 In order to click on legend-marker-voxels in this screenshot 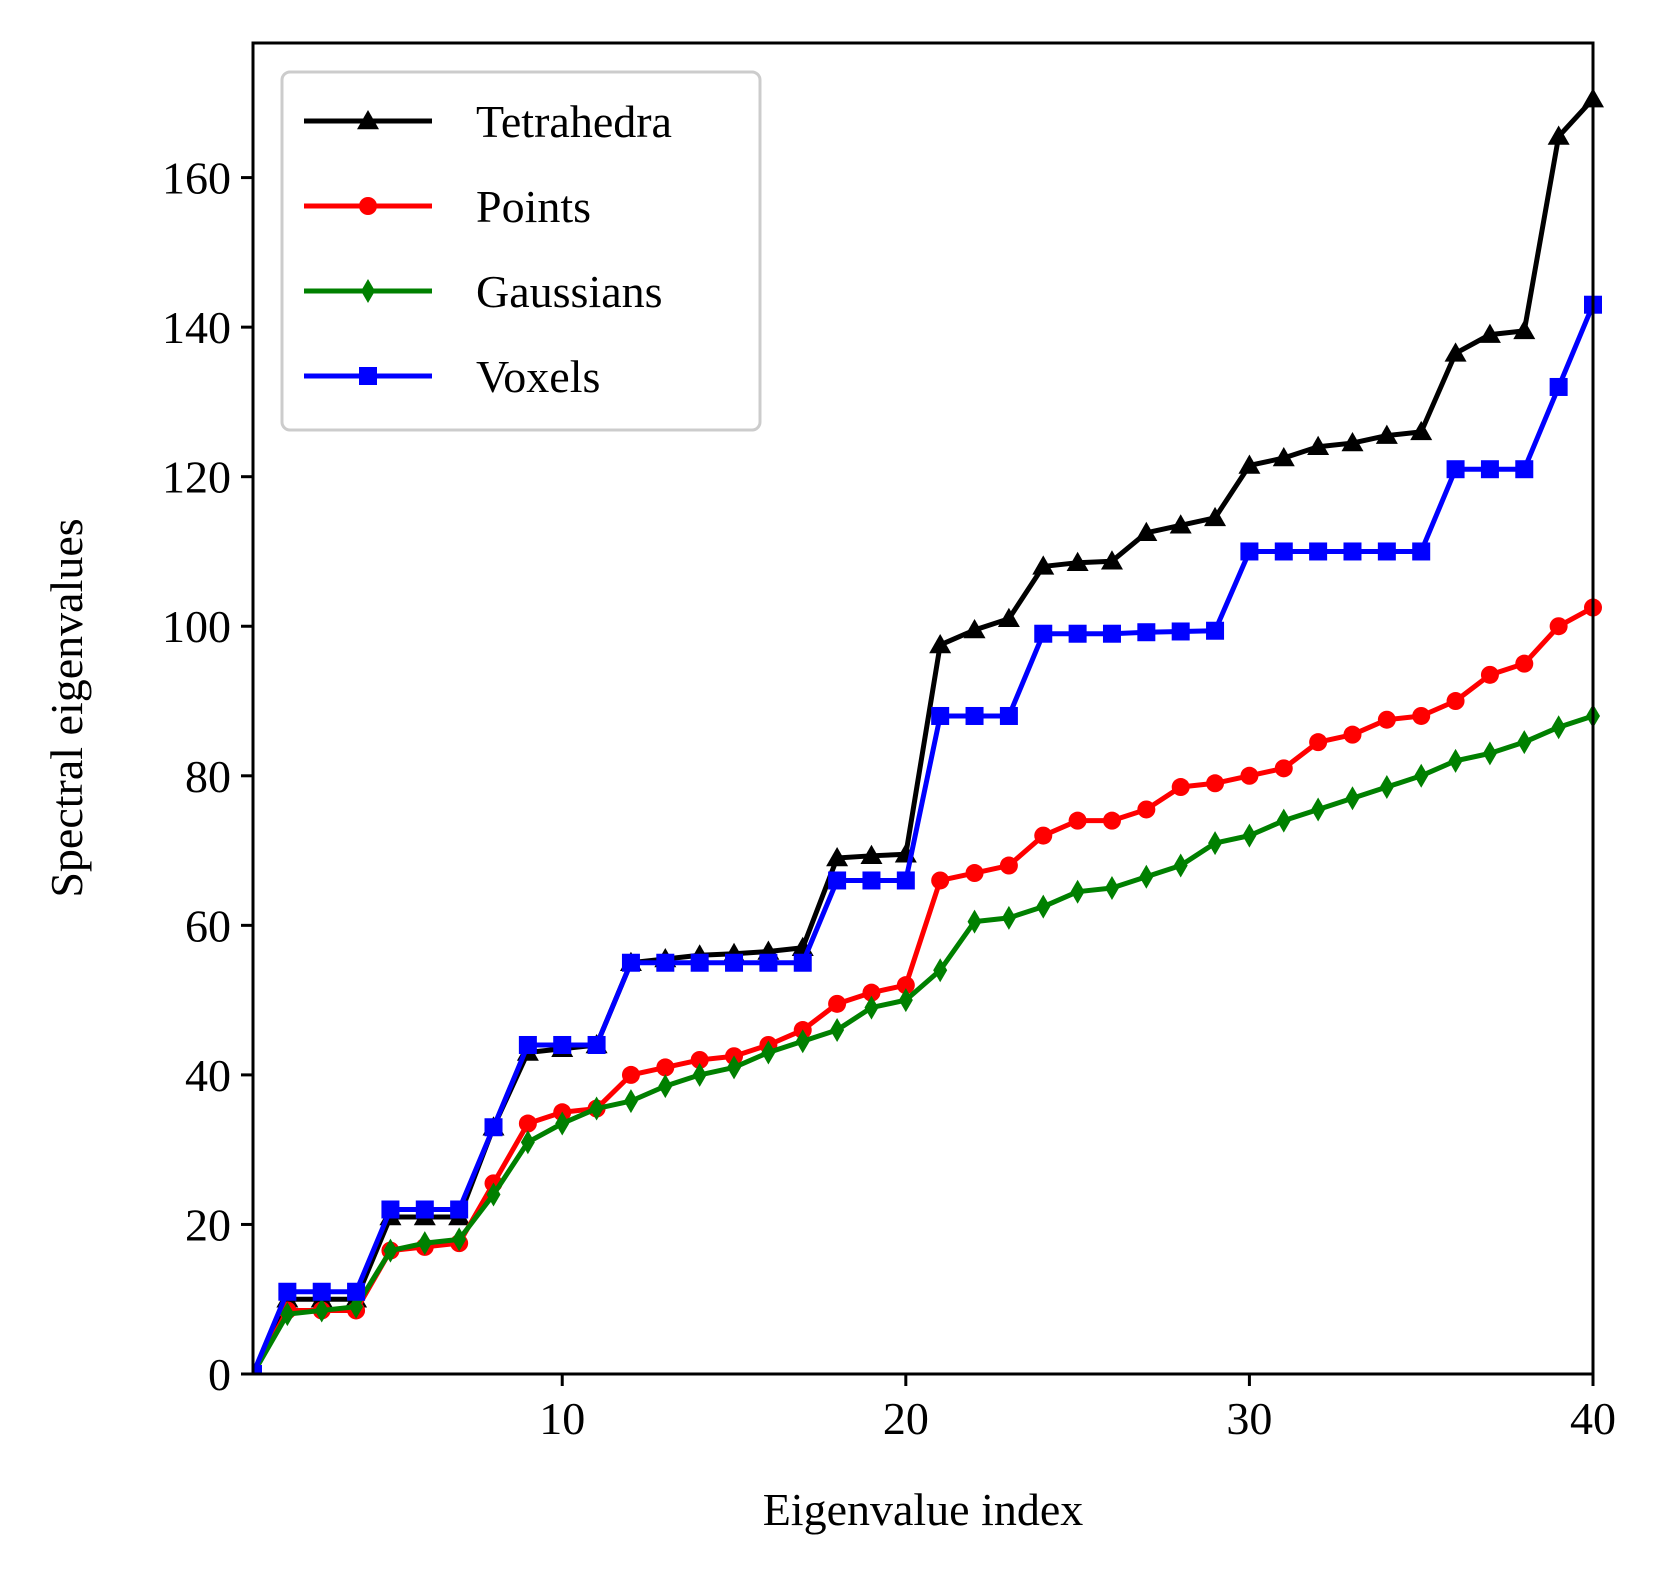, I will do `click(368, 376)`.